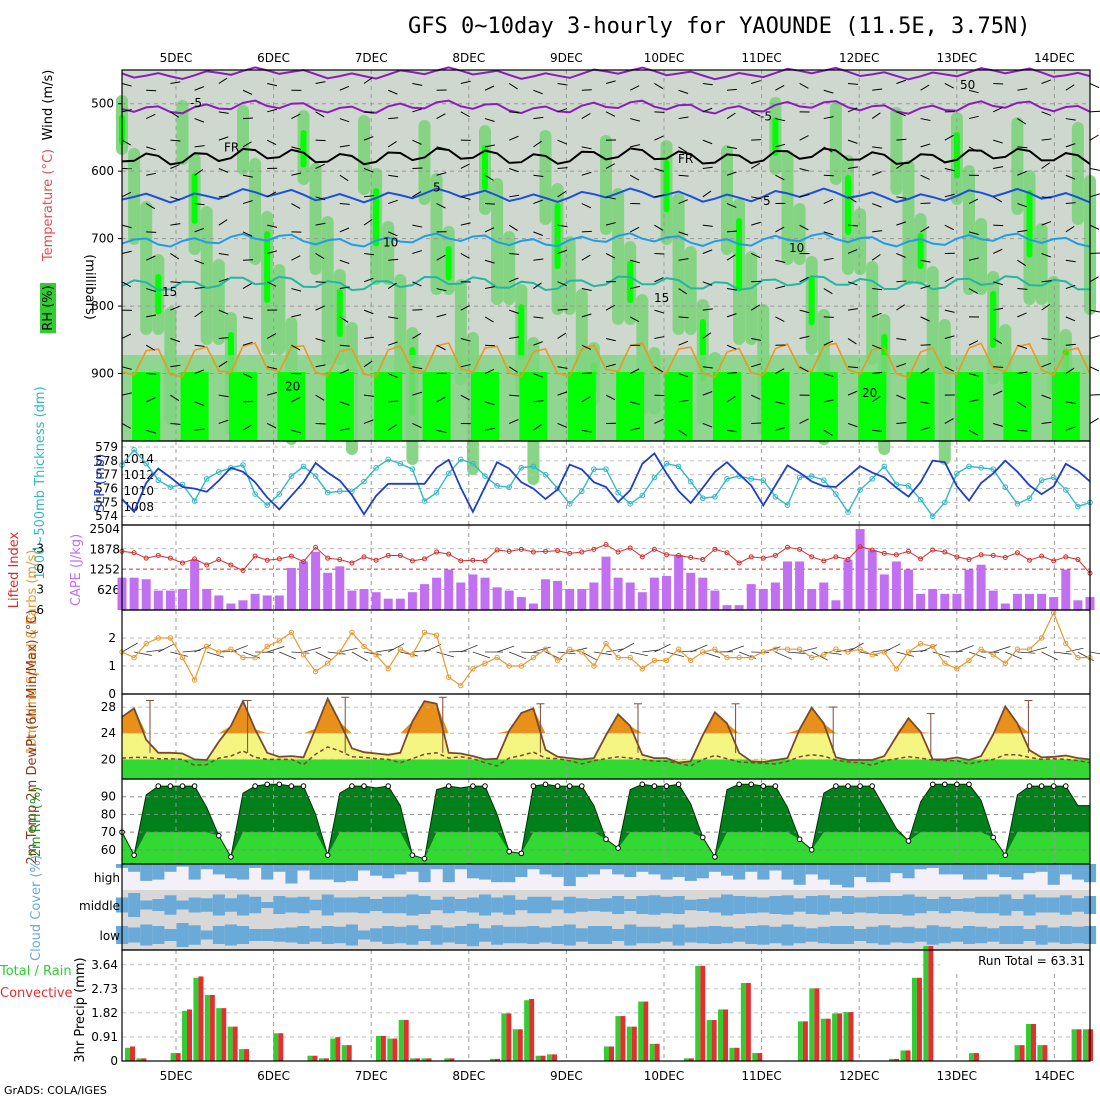  Describe the element at coordinates (108, 814) in the screenshot. I see `rh-tick-label: 80` at that location.